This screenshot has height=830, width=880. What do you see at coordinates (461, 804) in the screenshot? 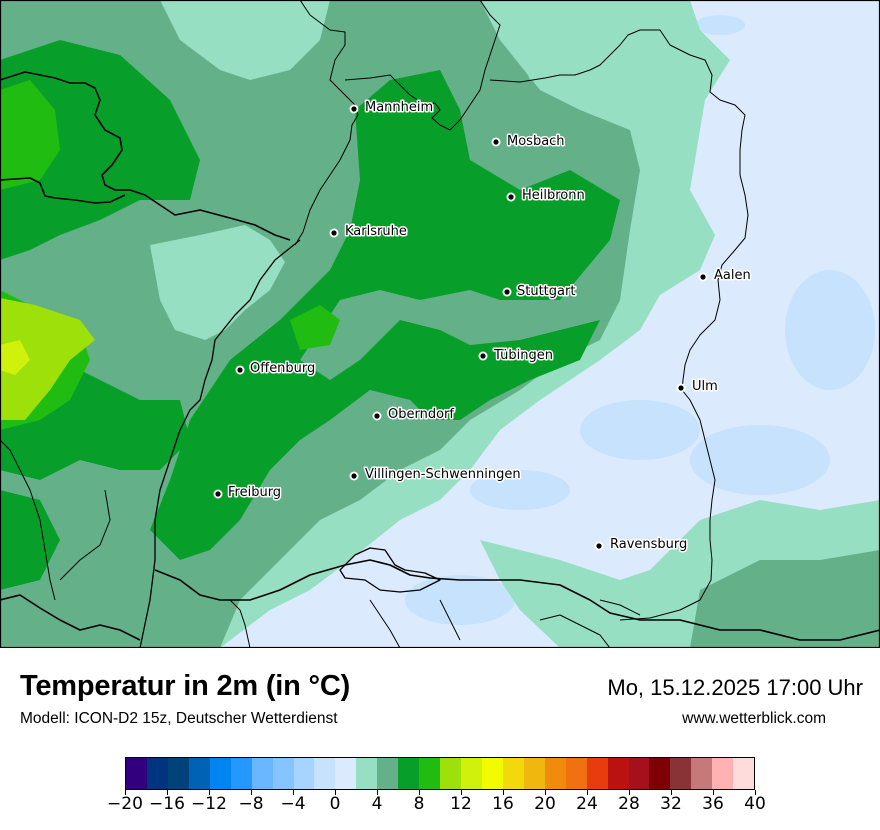
I see `colorbar-tick-label: 12` at bounding box center [461, 804].